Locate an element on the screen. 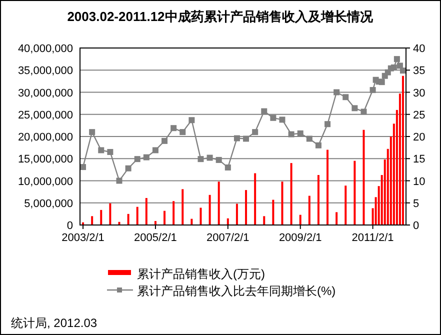 The image size is (441, 335). y2-tick-label: 0 is located at coordinates (416, 226).